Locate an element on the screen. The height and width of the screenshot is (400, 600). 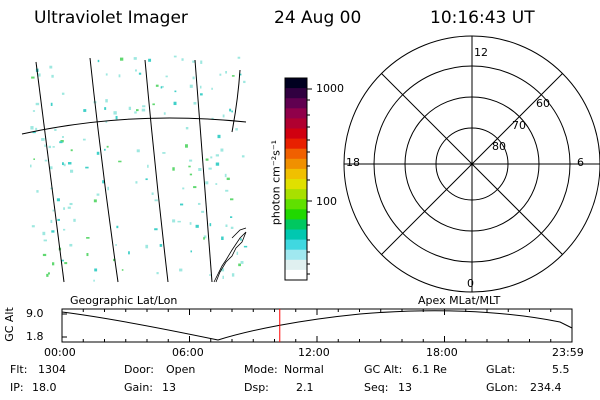
timeline-x-tick-label: 18:00 is located at coordinates (442, 352).